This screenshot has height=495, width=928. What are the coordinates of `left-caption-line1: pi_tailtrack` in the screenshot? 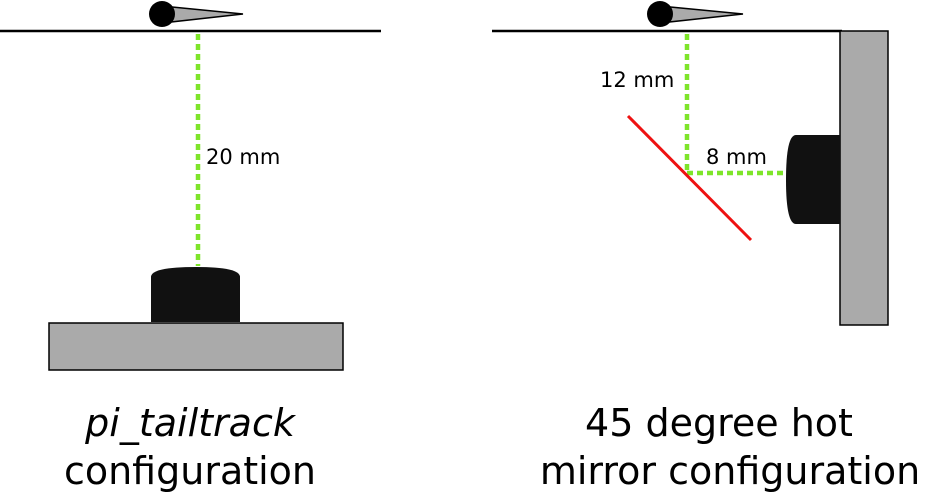 It's located at (190, 423).